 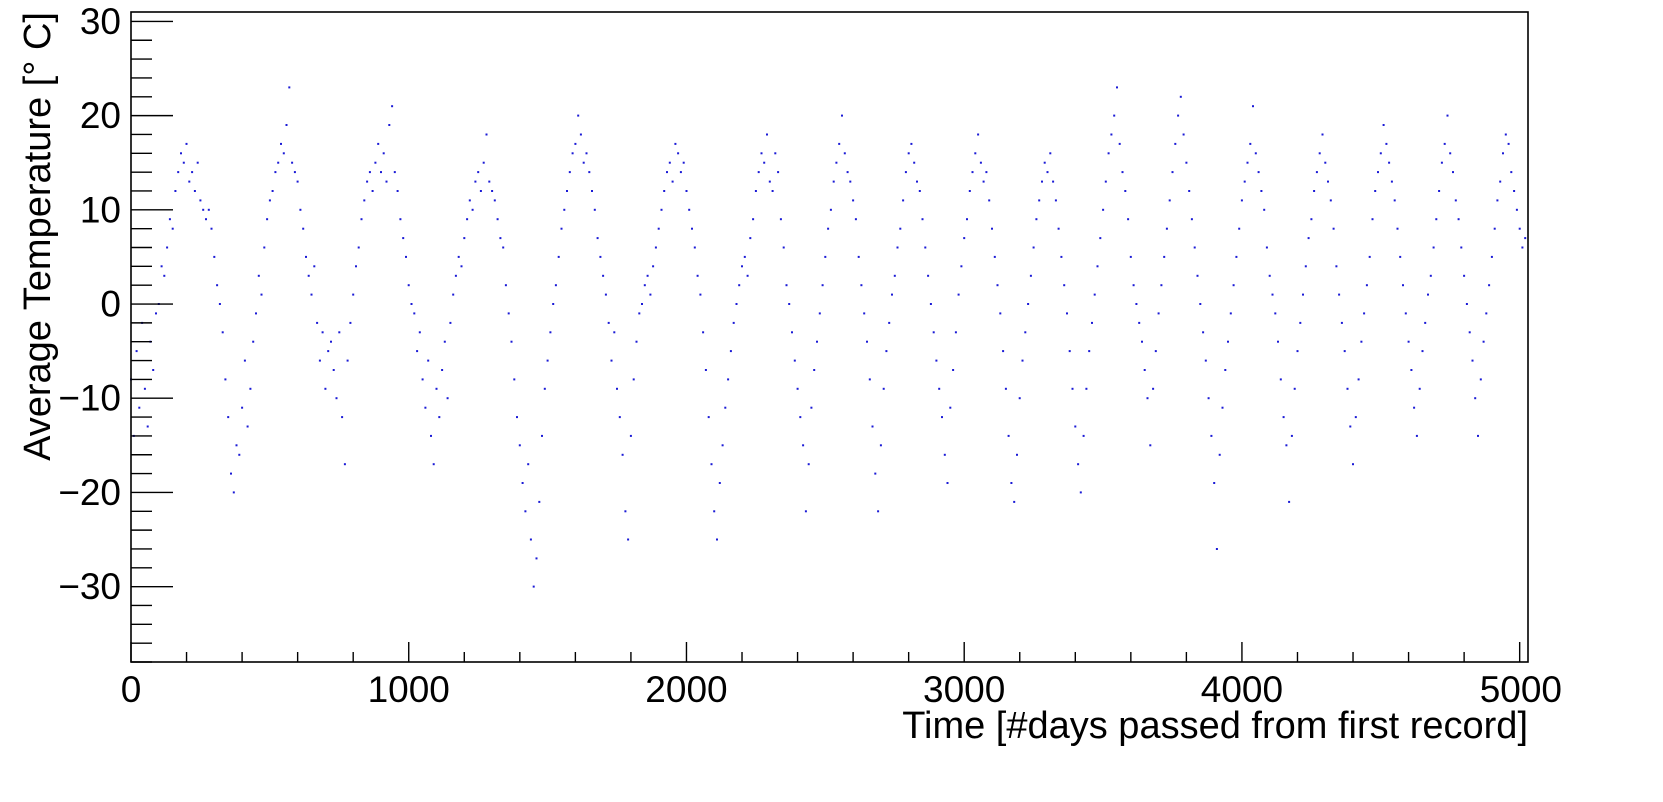 What do you see at coordinates (115, 332) in the screenshot?
I see `y-axis-ticks: −30 −20 −10 0 10 20 30` at bounding box center [115, 332].